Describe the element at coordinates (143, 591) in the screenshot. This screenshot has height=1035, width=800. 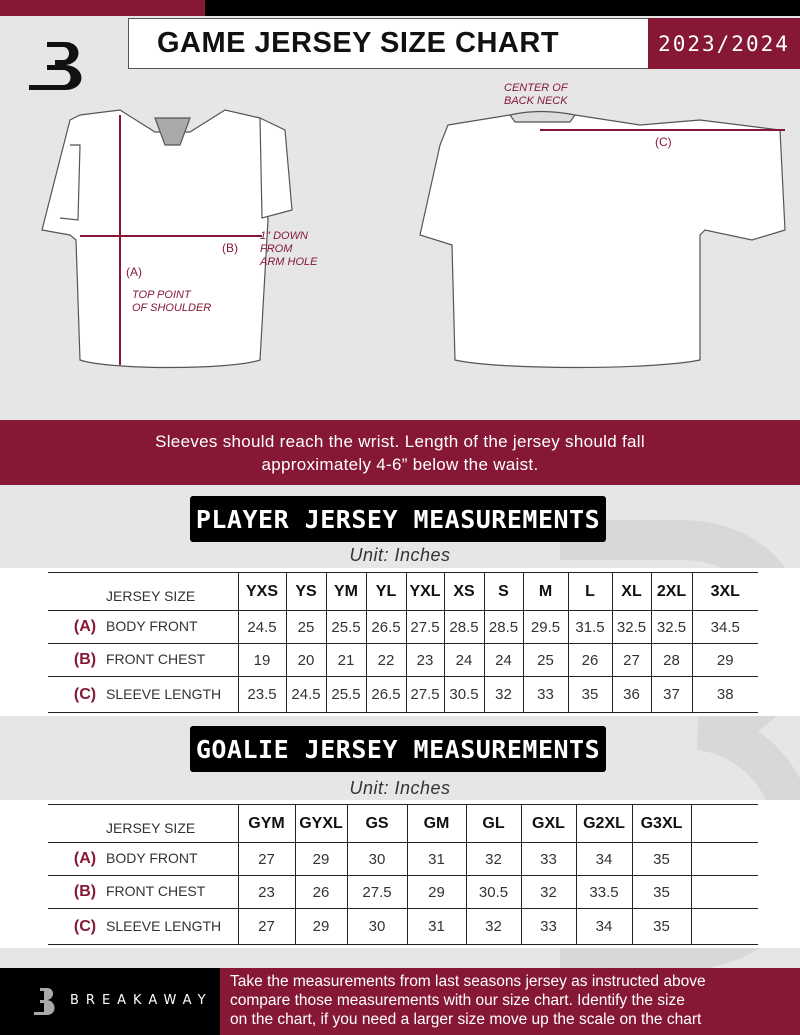
I see `jersey-size-label: JERSEY SIZE` at that location.